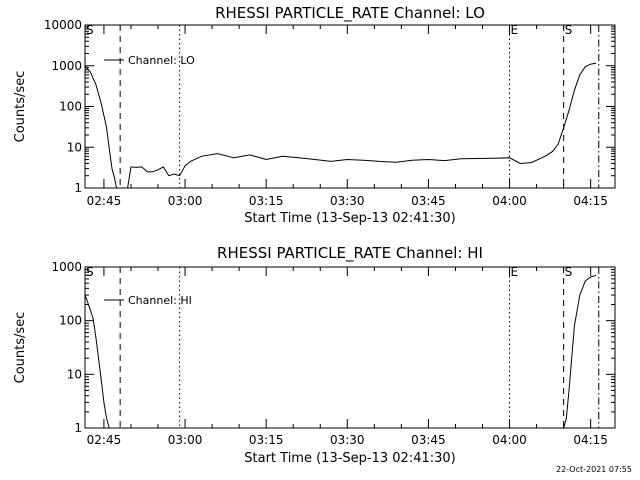  What do you see at coordinates (347, 440) in the screenshot?
I see `panel-2-x-tick-label: 03:30` at bounding box center [347, 440].